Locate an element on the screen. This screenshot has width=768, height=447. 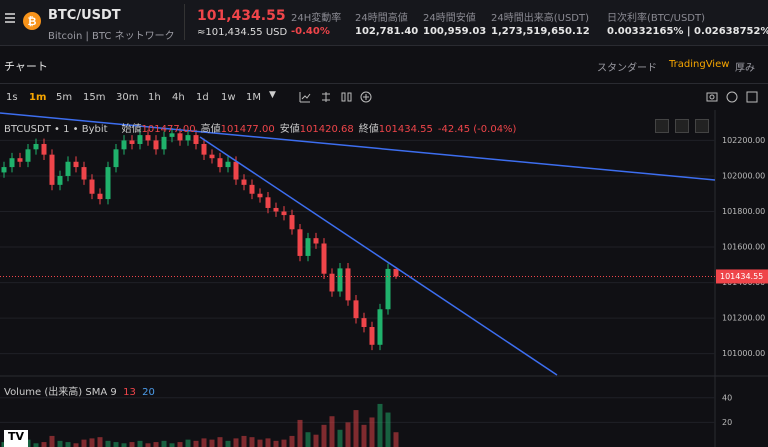
btc-logo: ₿ is located at coordinates (32, 21).